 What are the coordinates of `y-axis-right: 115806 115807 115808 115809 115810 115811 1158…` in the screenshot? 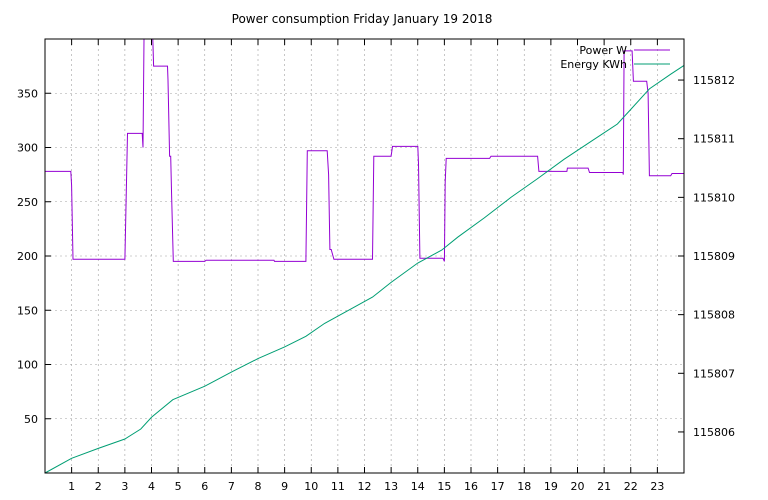 It's located at (706, 256).